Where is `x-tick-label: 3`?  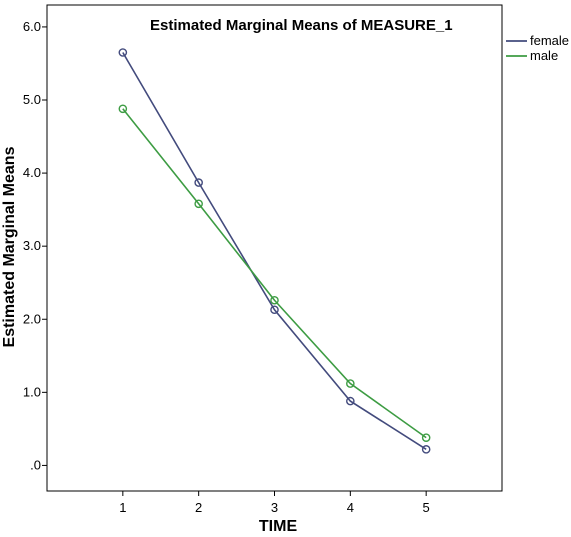
x-tick-label: 3 is located at coordinates (274, 507).